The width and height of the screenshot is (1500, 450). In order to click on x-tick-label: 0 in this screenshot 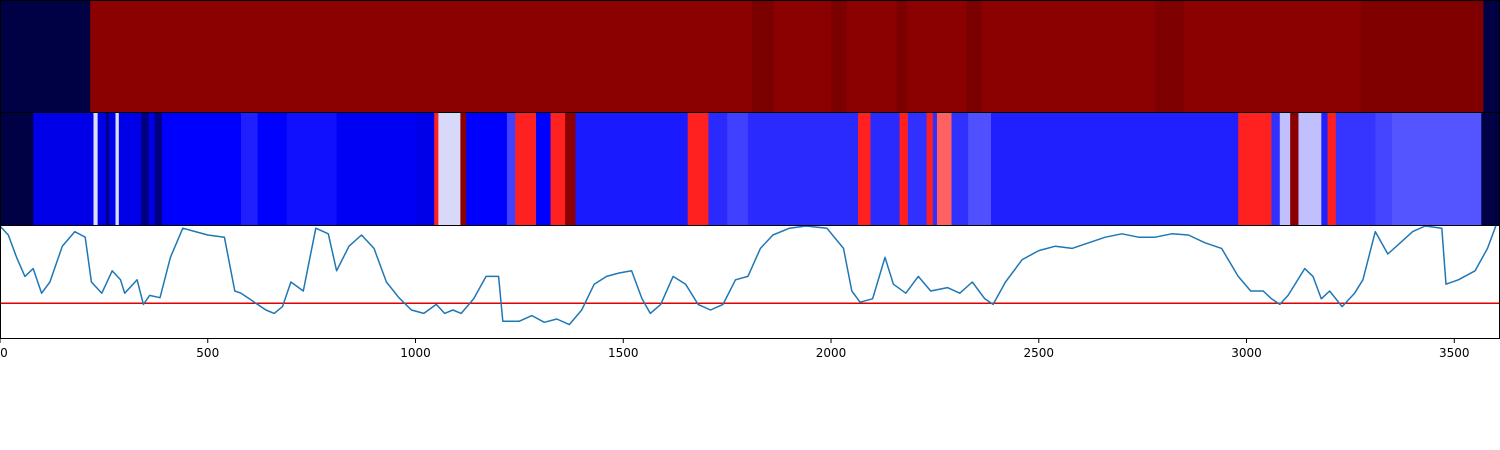, I will do `click(4, 353)`.